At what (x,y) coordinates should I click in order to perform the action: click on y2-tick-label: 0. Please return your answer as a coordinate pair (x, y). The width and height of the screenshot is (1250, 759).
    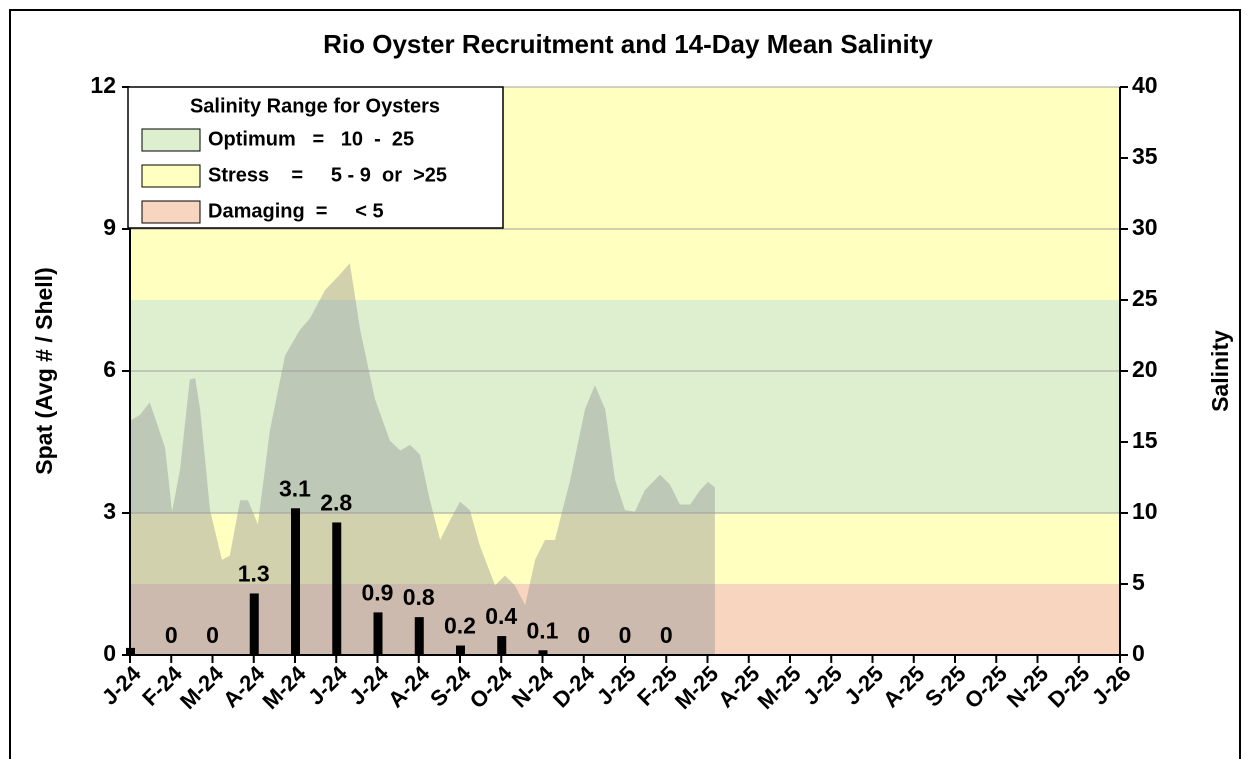
    Looking at the image, I should click on (1138, 653).